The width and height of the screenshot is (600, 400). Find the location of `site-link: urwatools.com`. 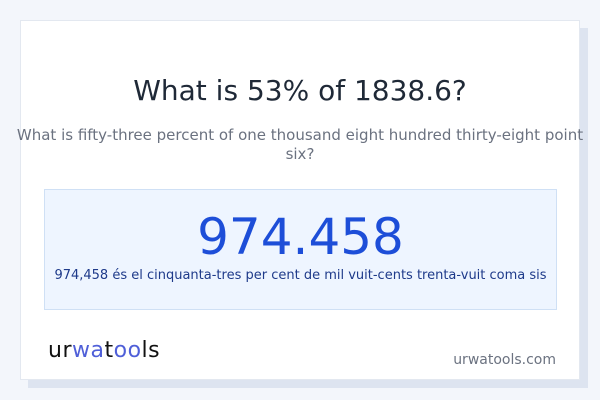

site-link: urwatools.com is located at coordinates (504, 360).